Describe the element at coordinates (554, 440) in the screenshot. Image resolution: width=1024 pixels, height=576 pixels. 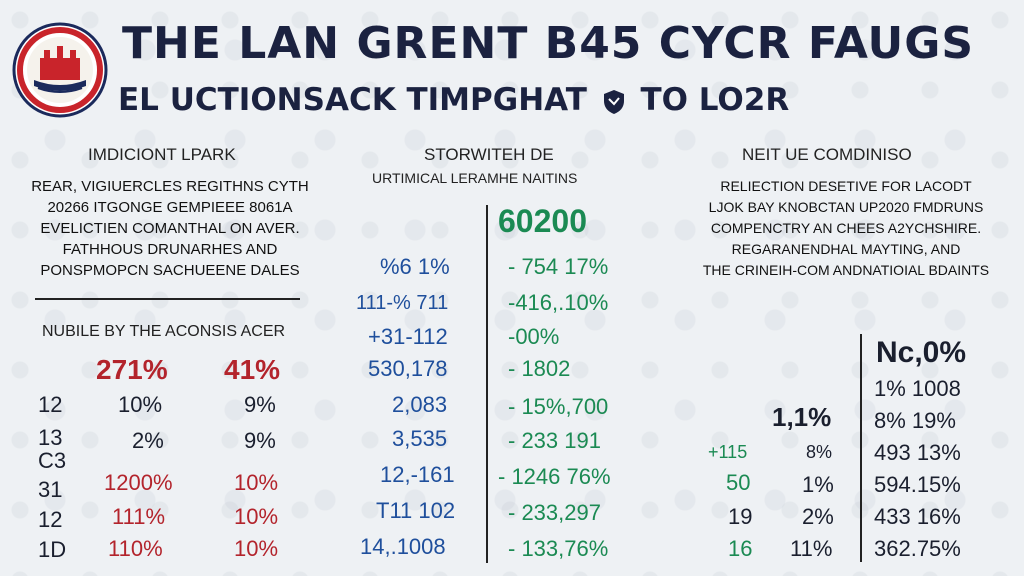
I see `middle-right-value: - 233 191` at that location.